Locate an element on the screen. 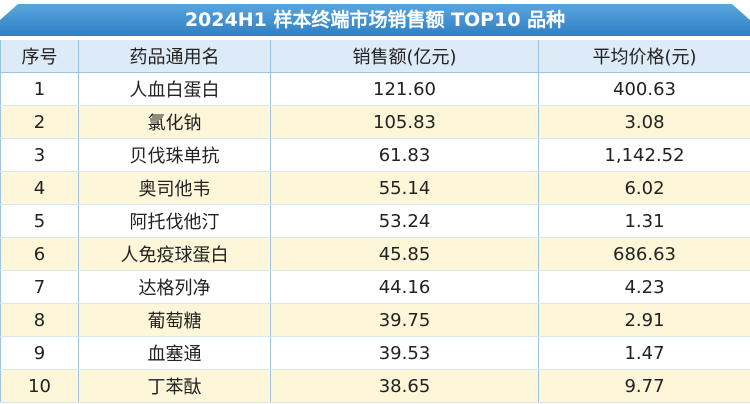 The image size is (750, 404). table-cell: 686.63 is located at coordinates (644, 254).